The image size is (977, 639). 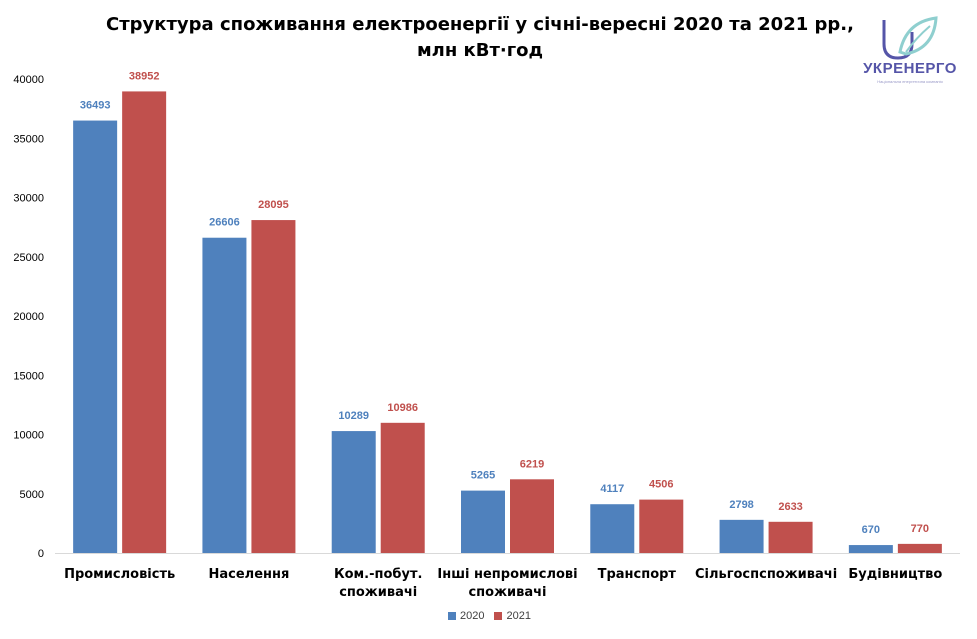 I want to click on y-tick-label: 25000, so click(x=28, y=258).